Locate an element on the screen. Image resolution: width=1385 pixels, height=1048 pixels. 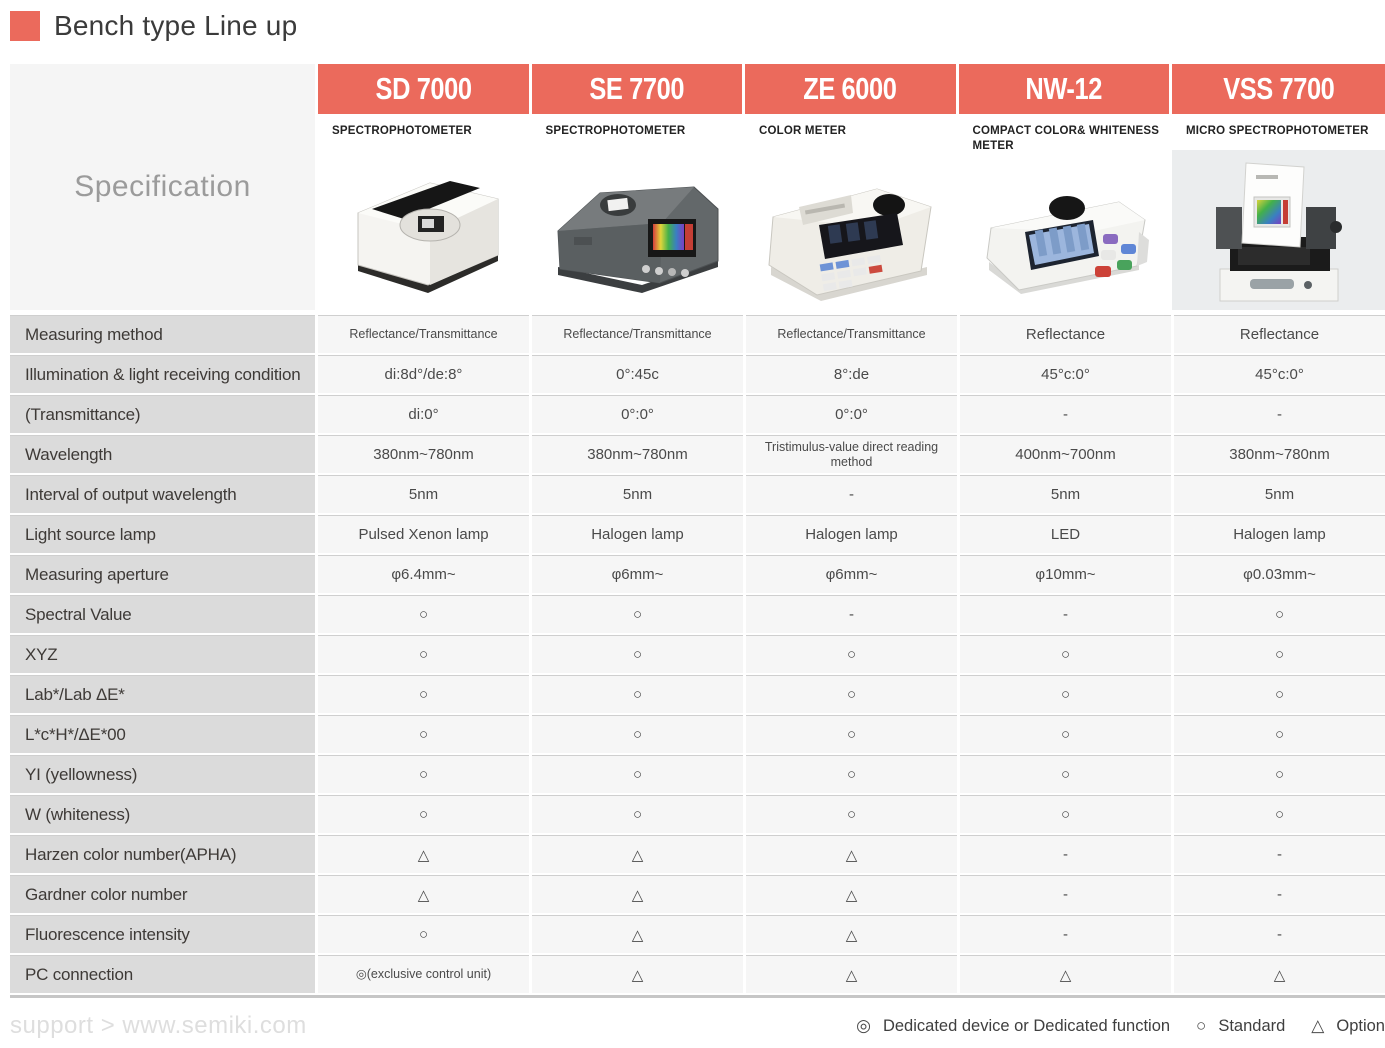
row-label: Measuring method is located at coordinates (162, 334).